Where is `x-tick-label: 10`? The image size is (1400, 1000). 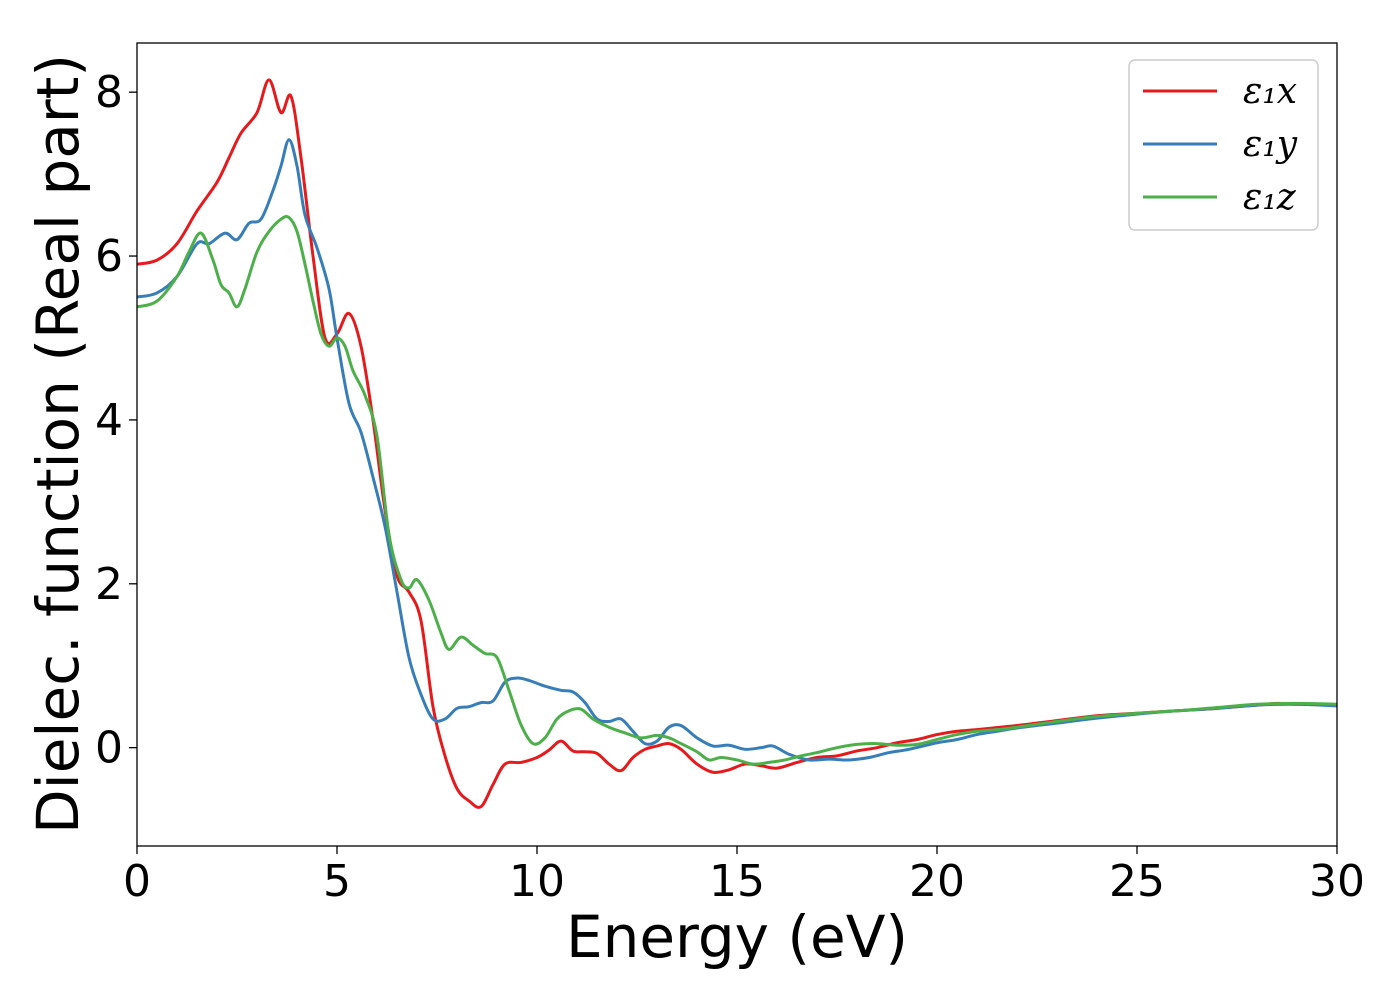 x-tick-label: 10 is located at coordinates (537, 881).